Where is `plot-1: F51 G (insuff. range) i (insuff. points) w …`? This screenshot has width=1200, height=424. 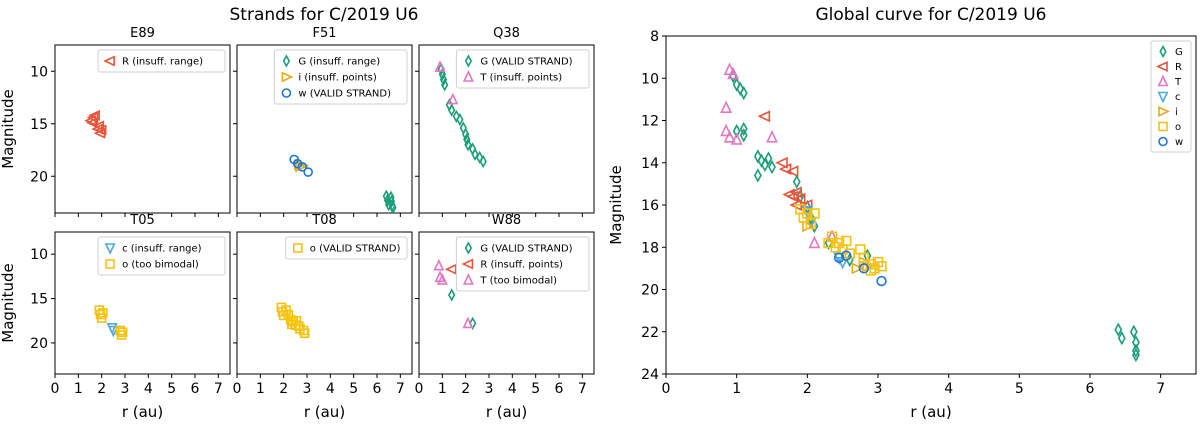
plot-1: F51 G (insuff. range) i (insuff. points) w … is located at coordinates (323, 121).